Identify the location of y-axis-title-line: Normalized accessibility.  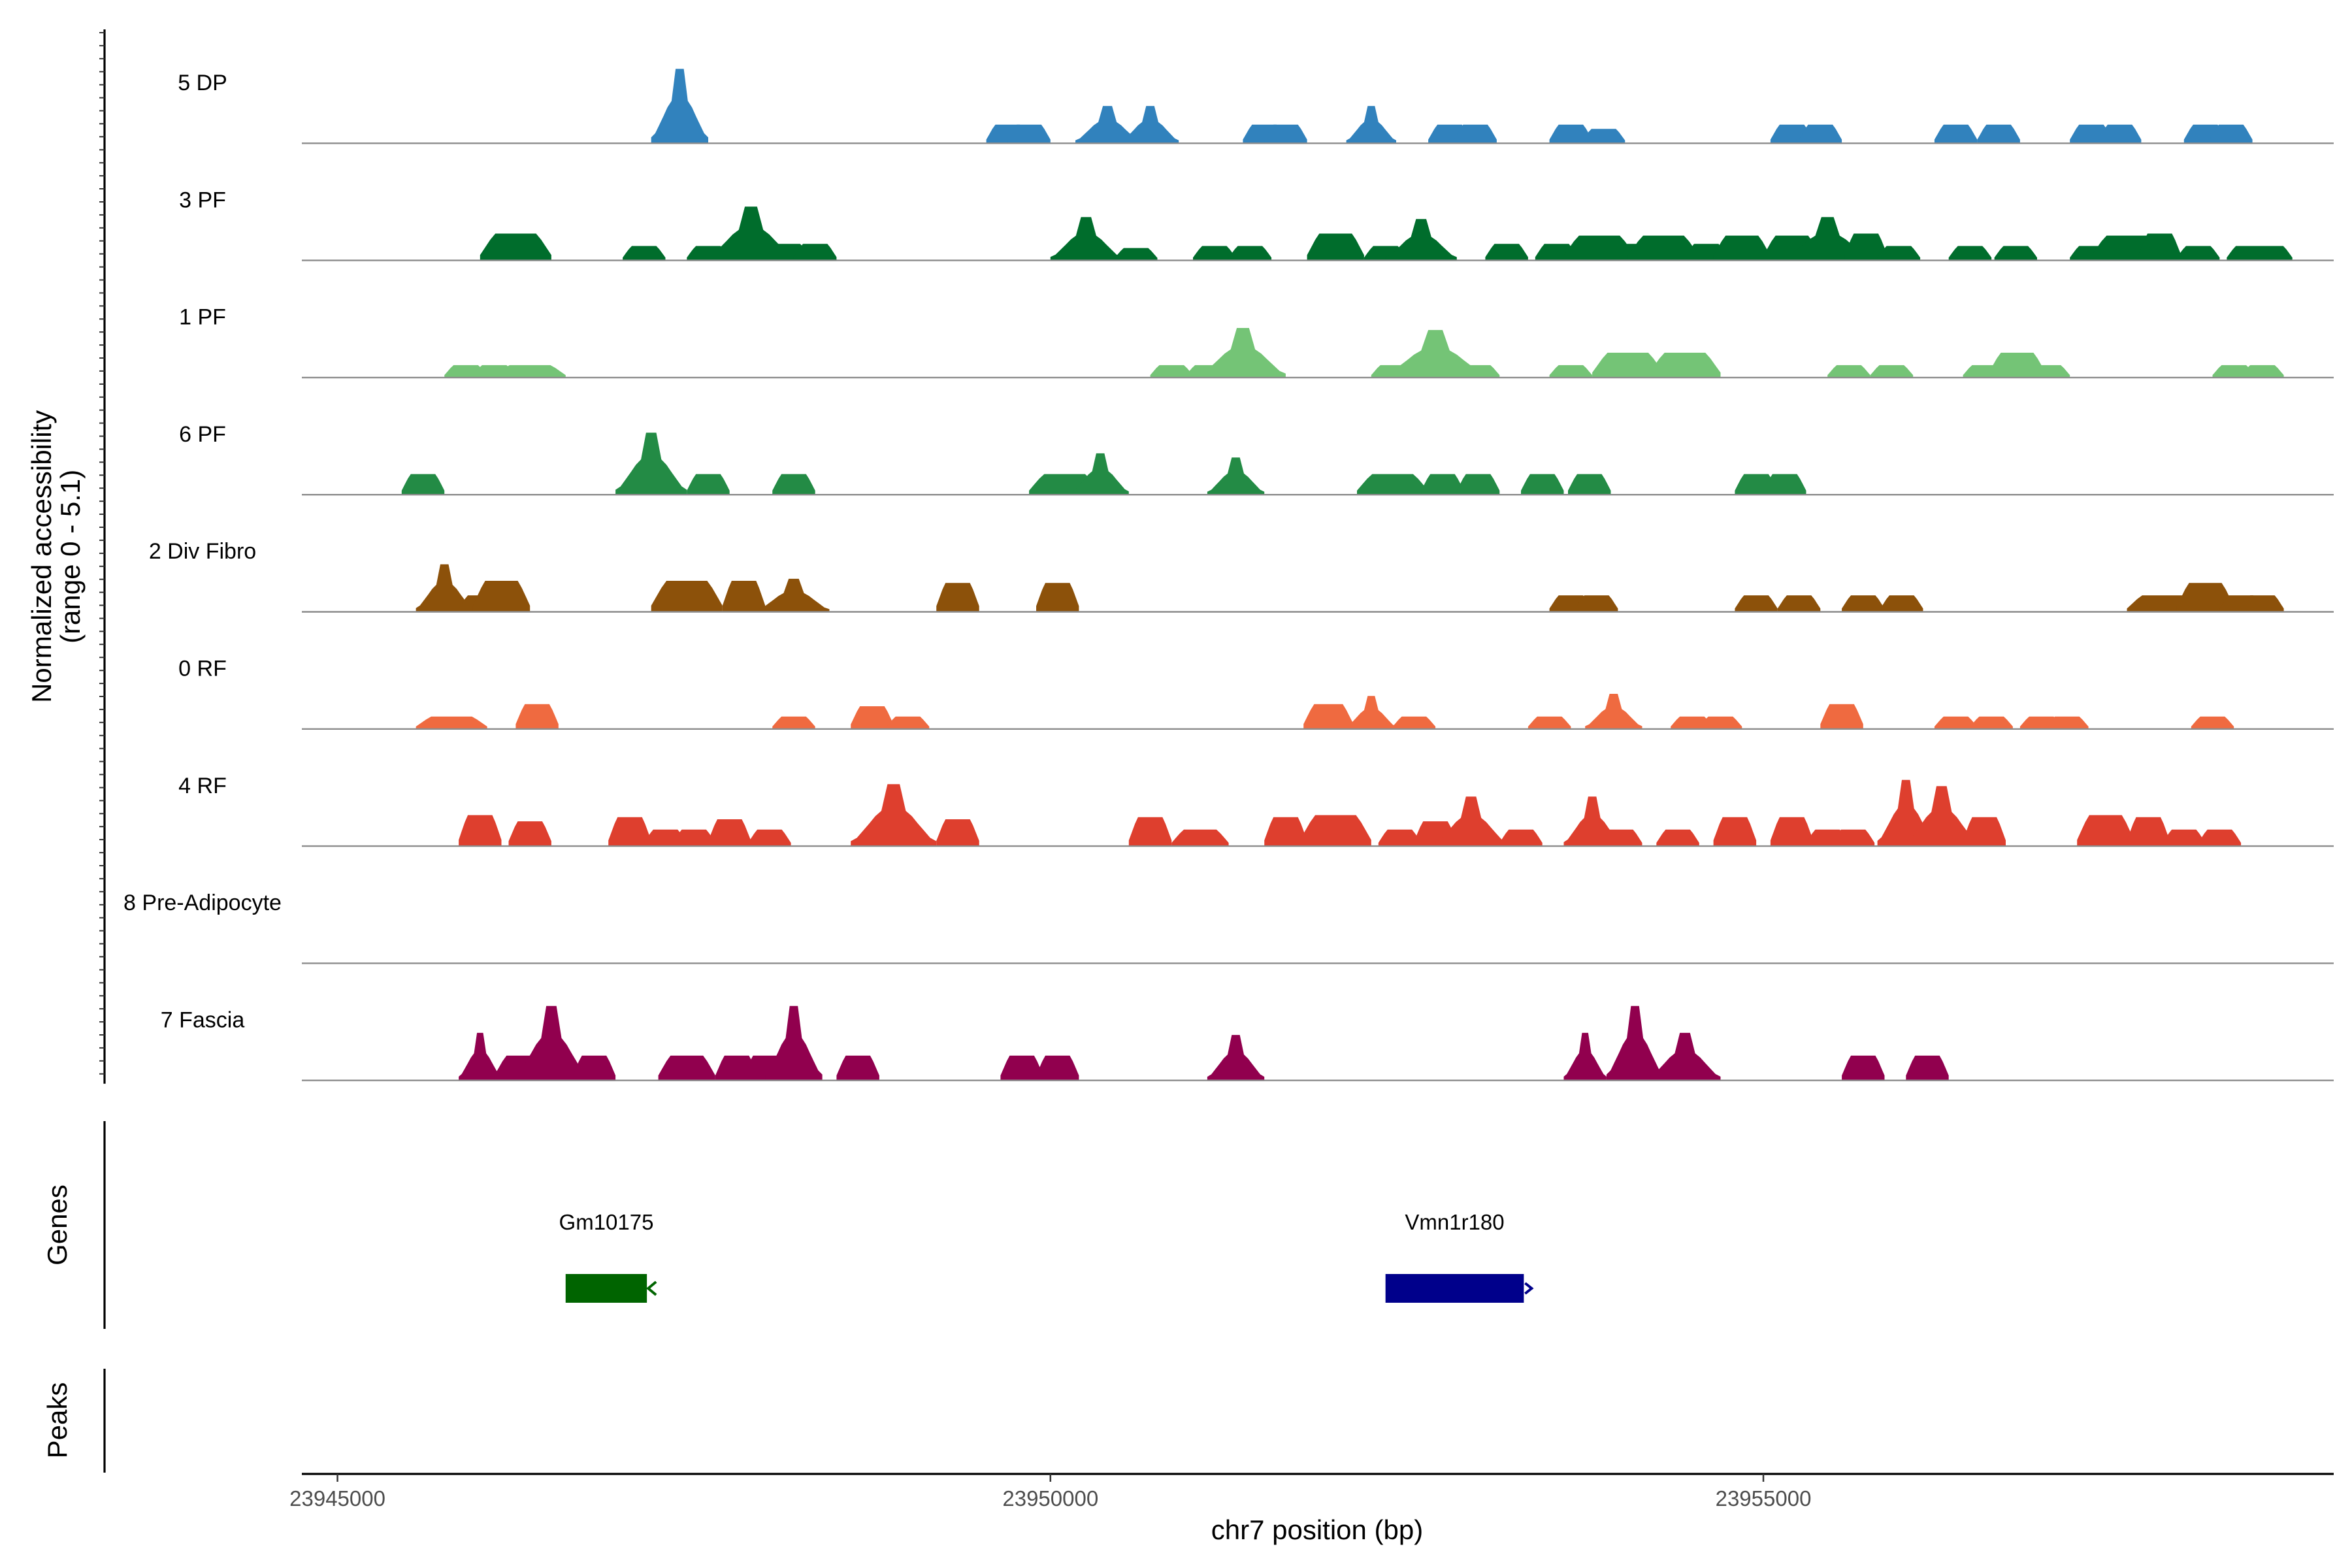
(41, 556).